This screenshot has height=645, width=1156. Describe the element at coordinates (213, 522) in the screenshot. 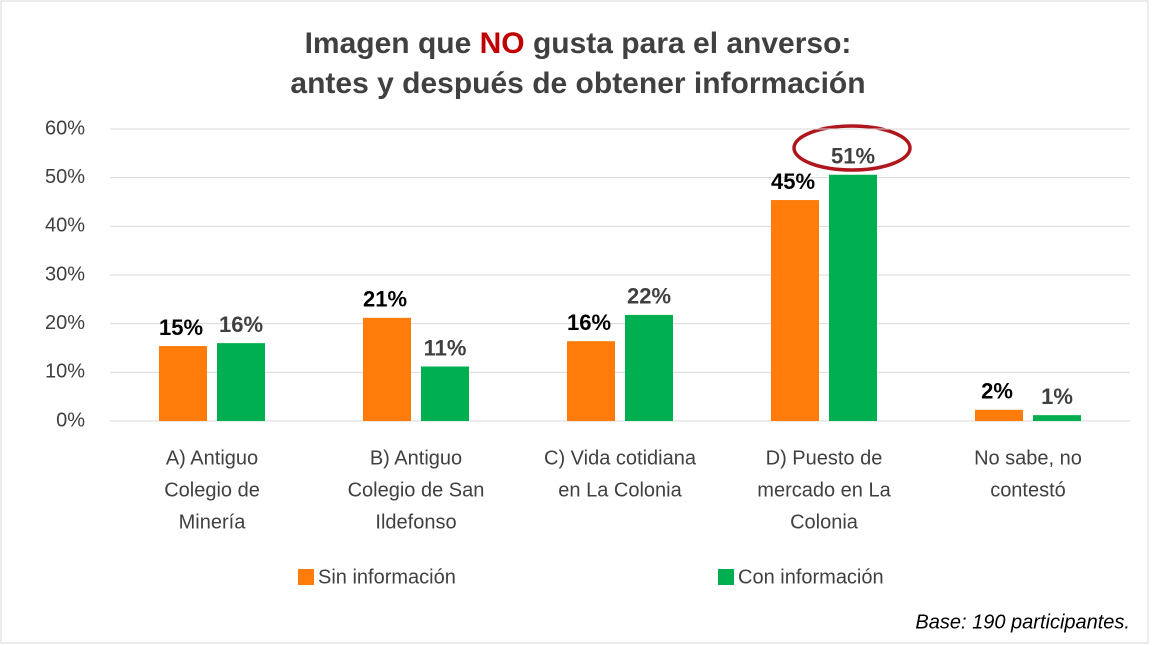

I see `x-tick-label: Minería` at that location.